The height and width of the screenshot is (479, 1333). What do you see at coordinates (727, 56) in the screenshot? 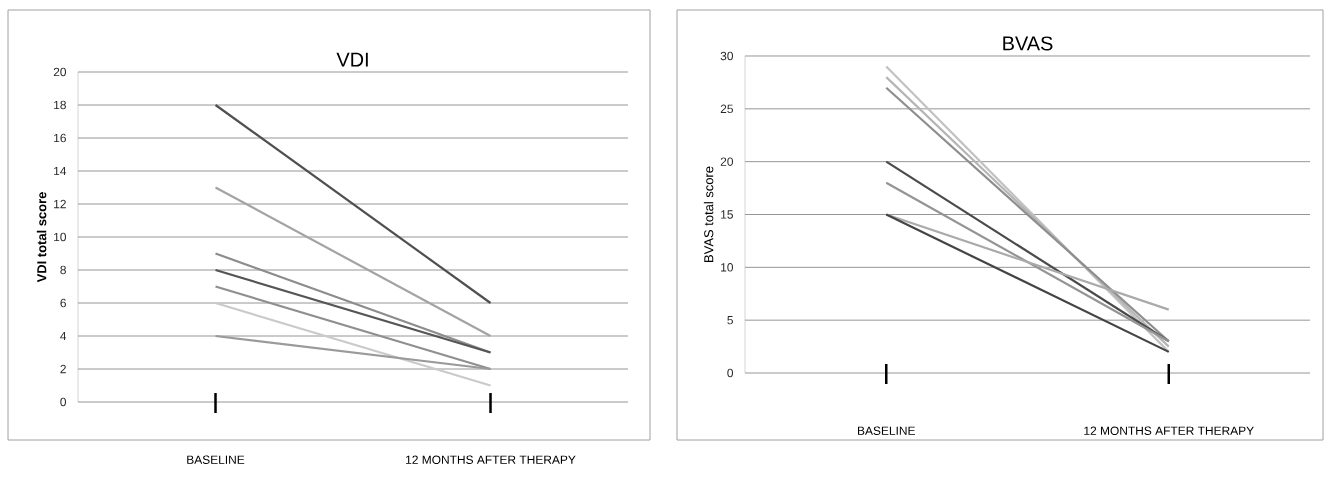
I see `y-tick-label: 30` at bounding box center [727, 56].